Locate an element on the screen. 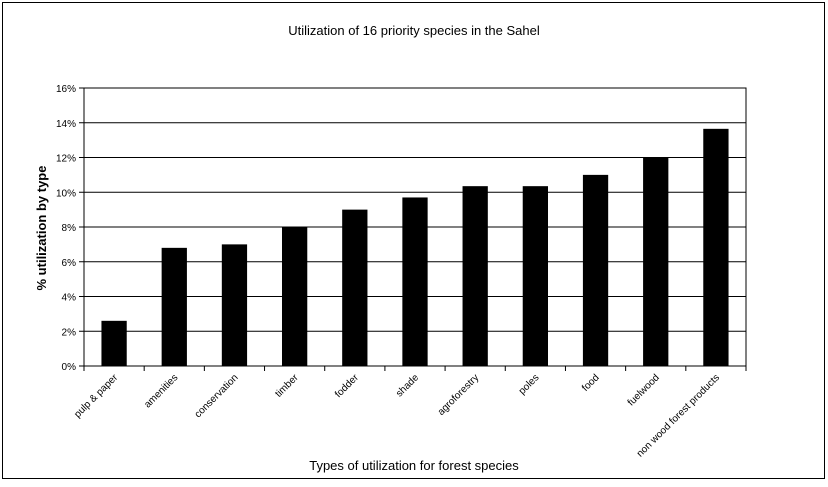  y-axis-title: % utilization by type is located at coordinates (41, 228).